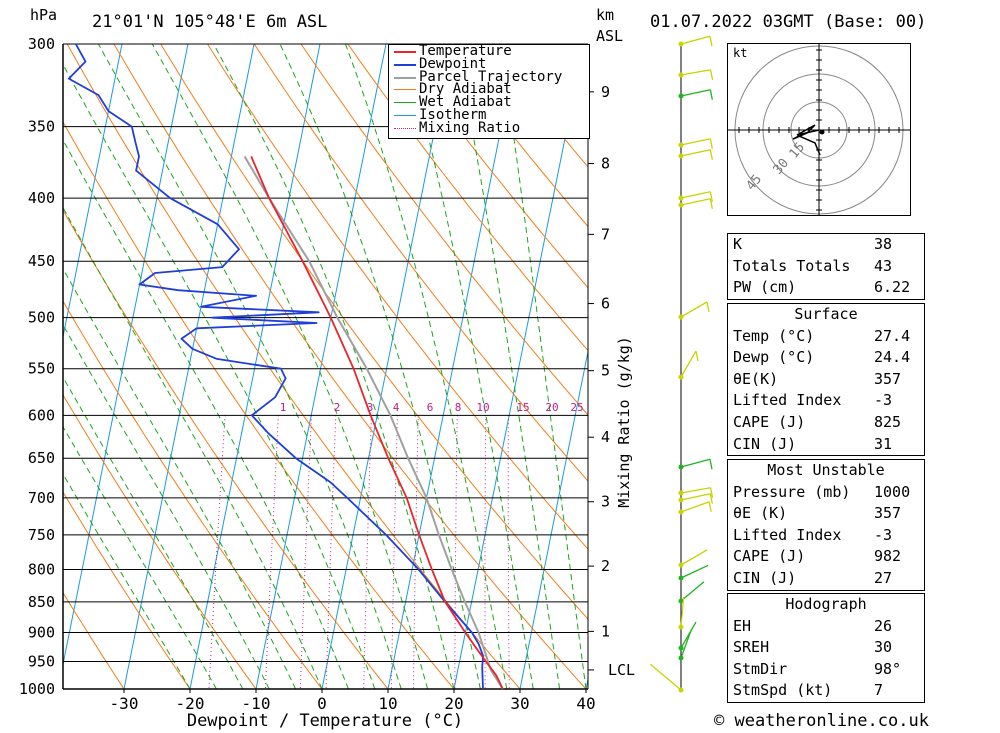 The height and width of the screenshot is (733, 1000). Describe the element at coordinates (621, 670) in the screenshot. I see `lcl-label: LCL` at that location.